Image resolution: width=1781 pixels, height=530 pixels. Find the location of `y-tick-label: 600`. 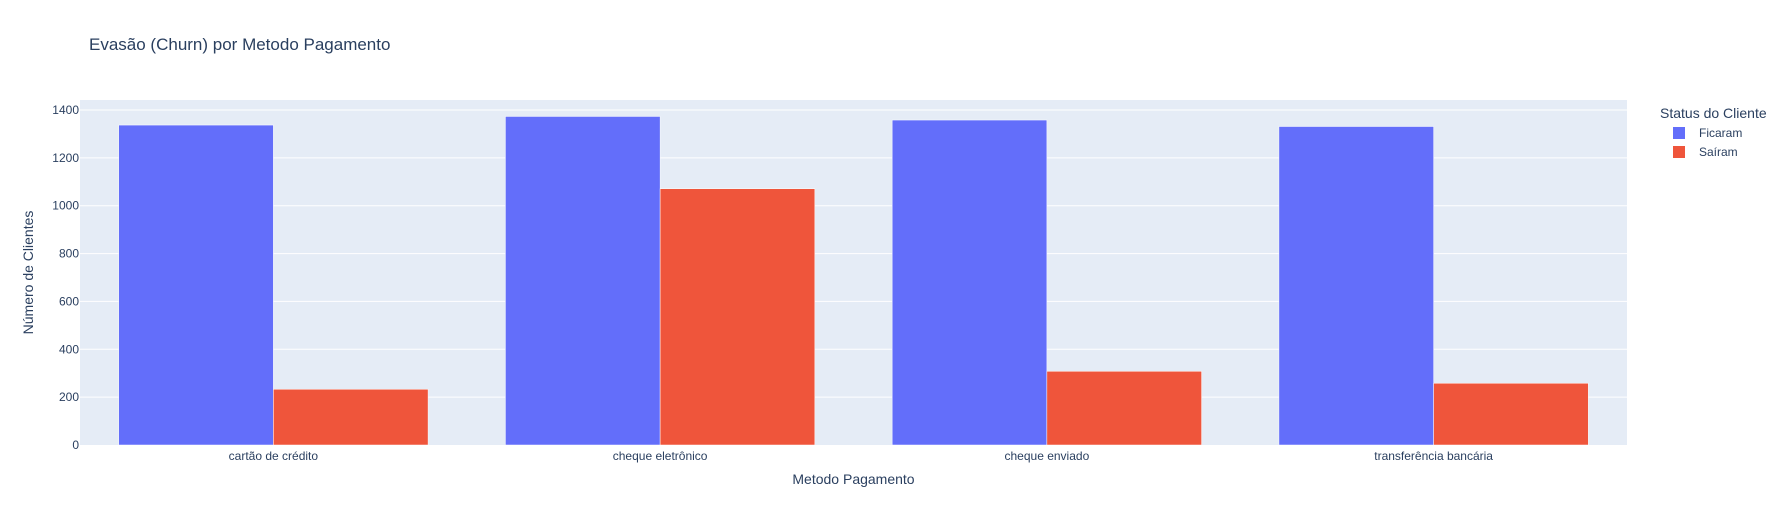

y-tick-label: 600 is located at coordinates (69, 301).